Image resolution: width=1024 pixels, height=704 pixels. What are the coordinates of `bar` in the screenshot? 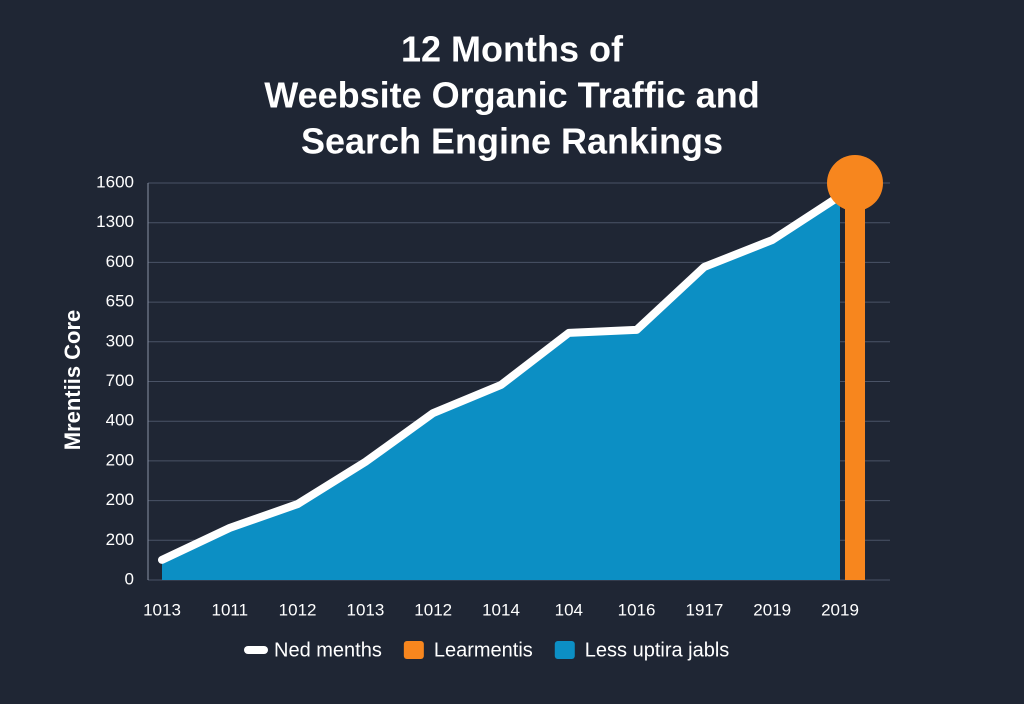 It's located at (855, 381).